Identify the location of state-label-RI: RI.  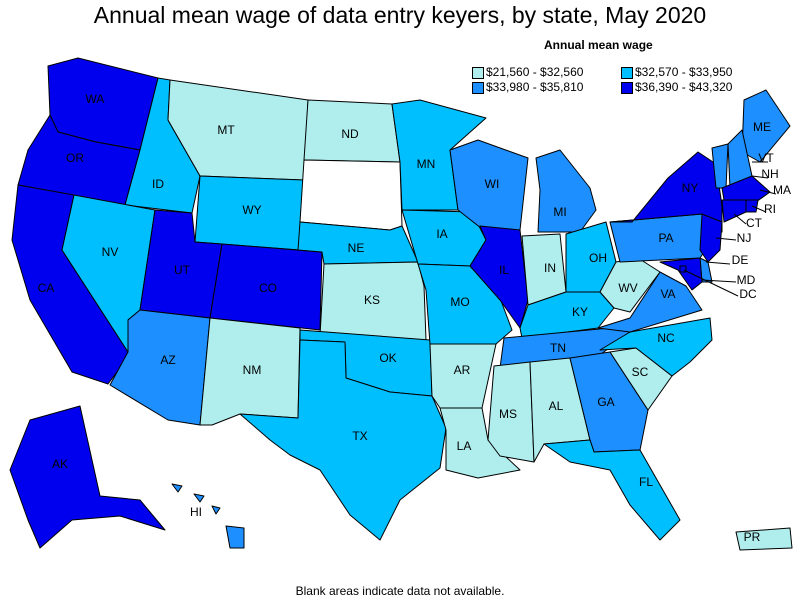
(770, 209).